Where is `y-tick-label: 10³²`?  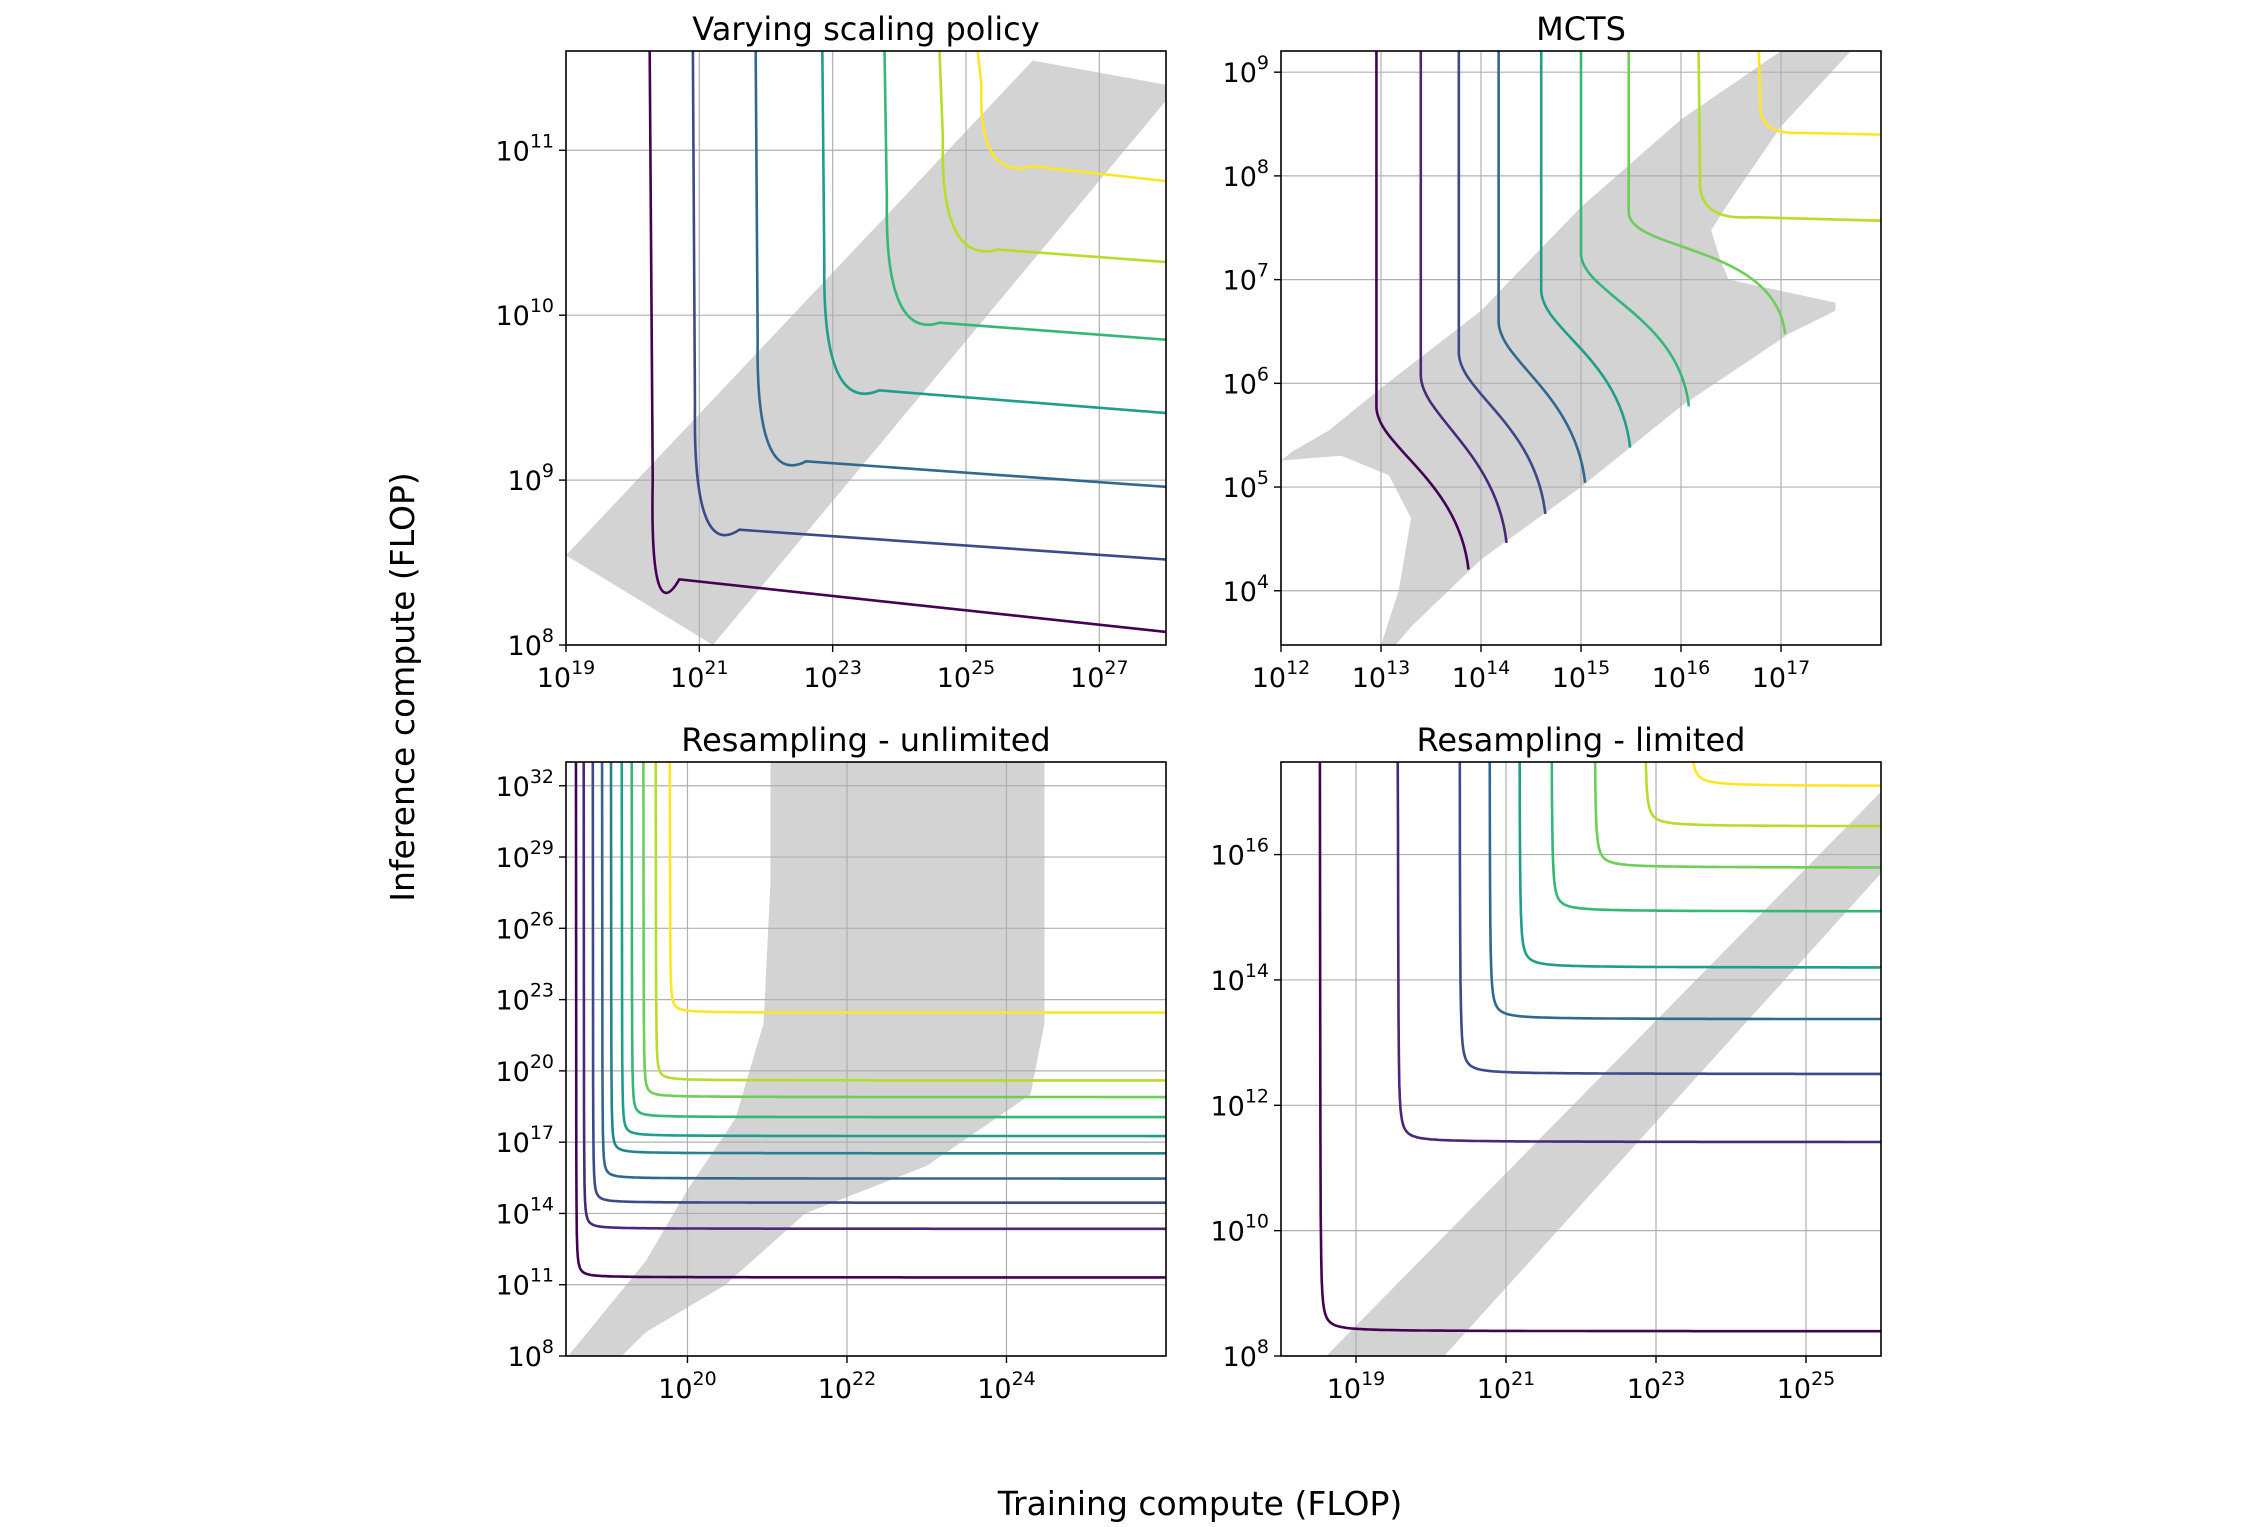 y-tick-label: 10³² is located at coordinates (524, 784).